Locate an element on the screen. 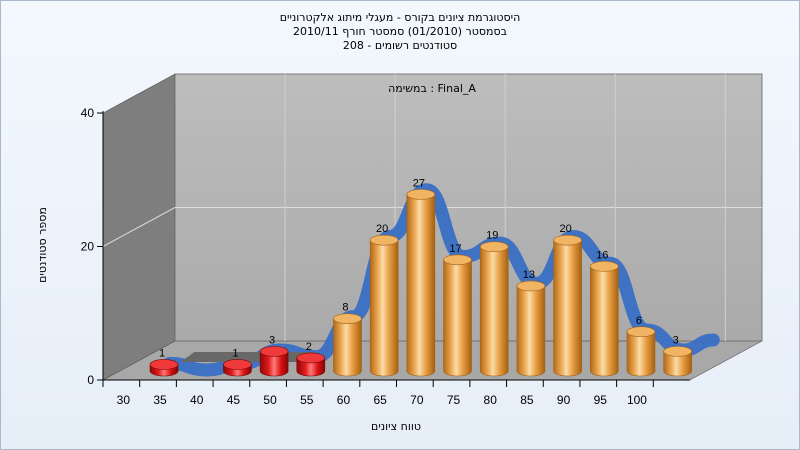 This screenshot has height=450, width=800. bar-80: 13 is located at coordinates (531, 323).